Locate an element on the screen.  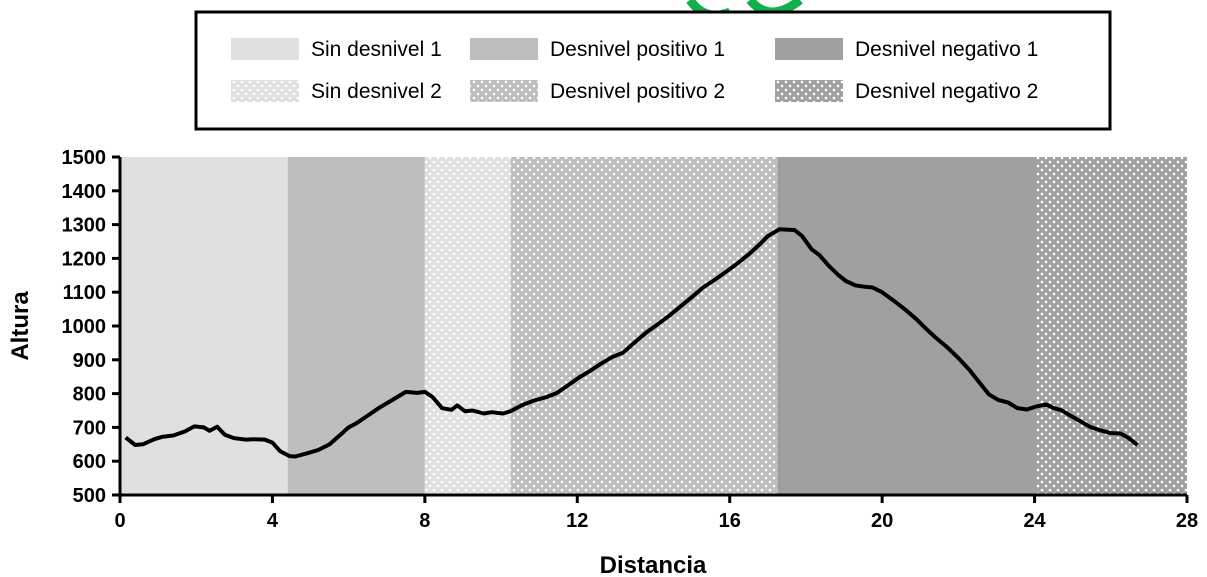
y-tick-label: 1500 is located at coordinates (84, 158).